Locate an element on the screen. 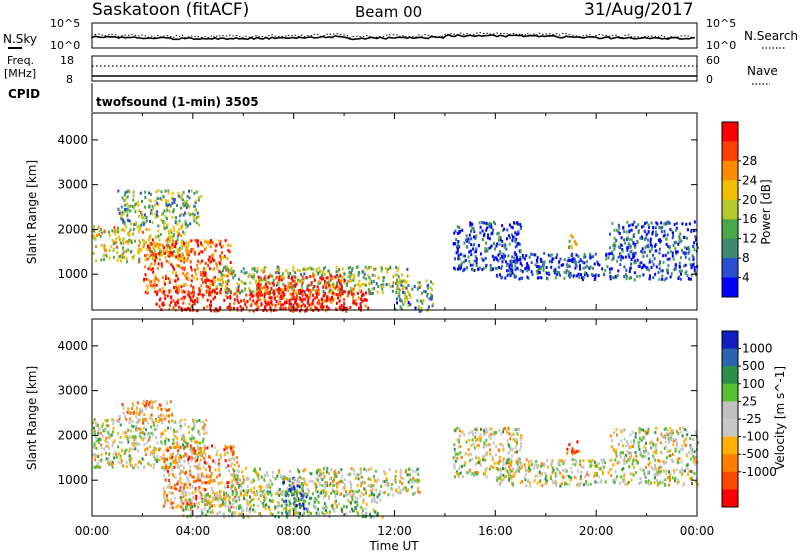 The width and height of the screenshot is (800, 554). nave-tick-top: 60 is located at coordinates (713, 60).